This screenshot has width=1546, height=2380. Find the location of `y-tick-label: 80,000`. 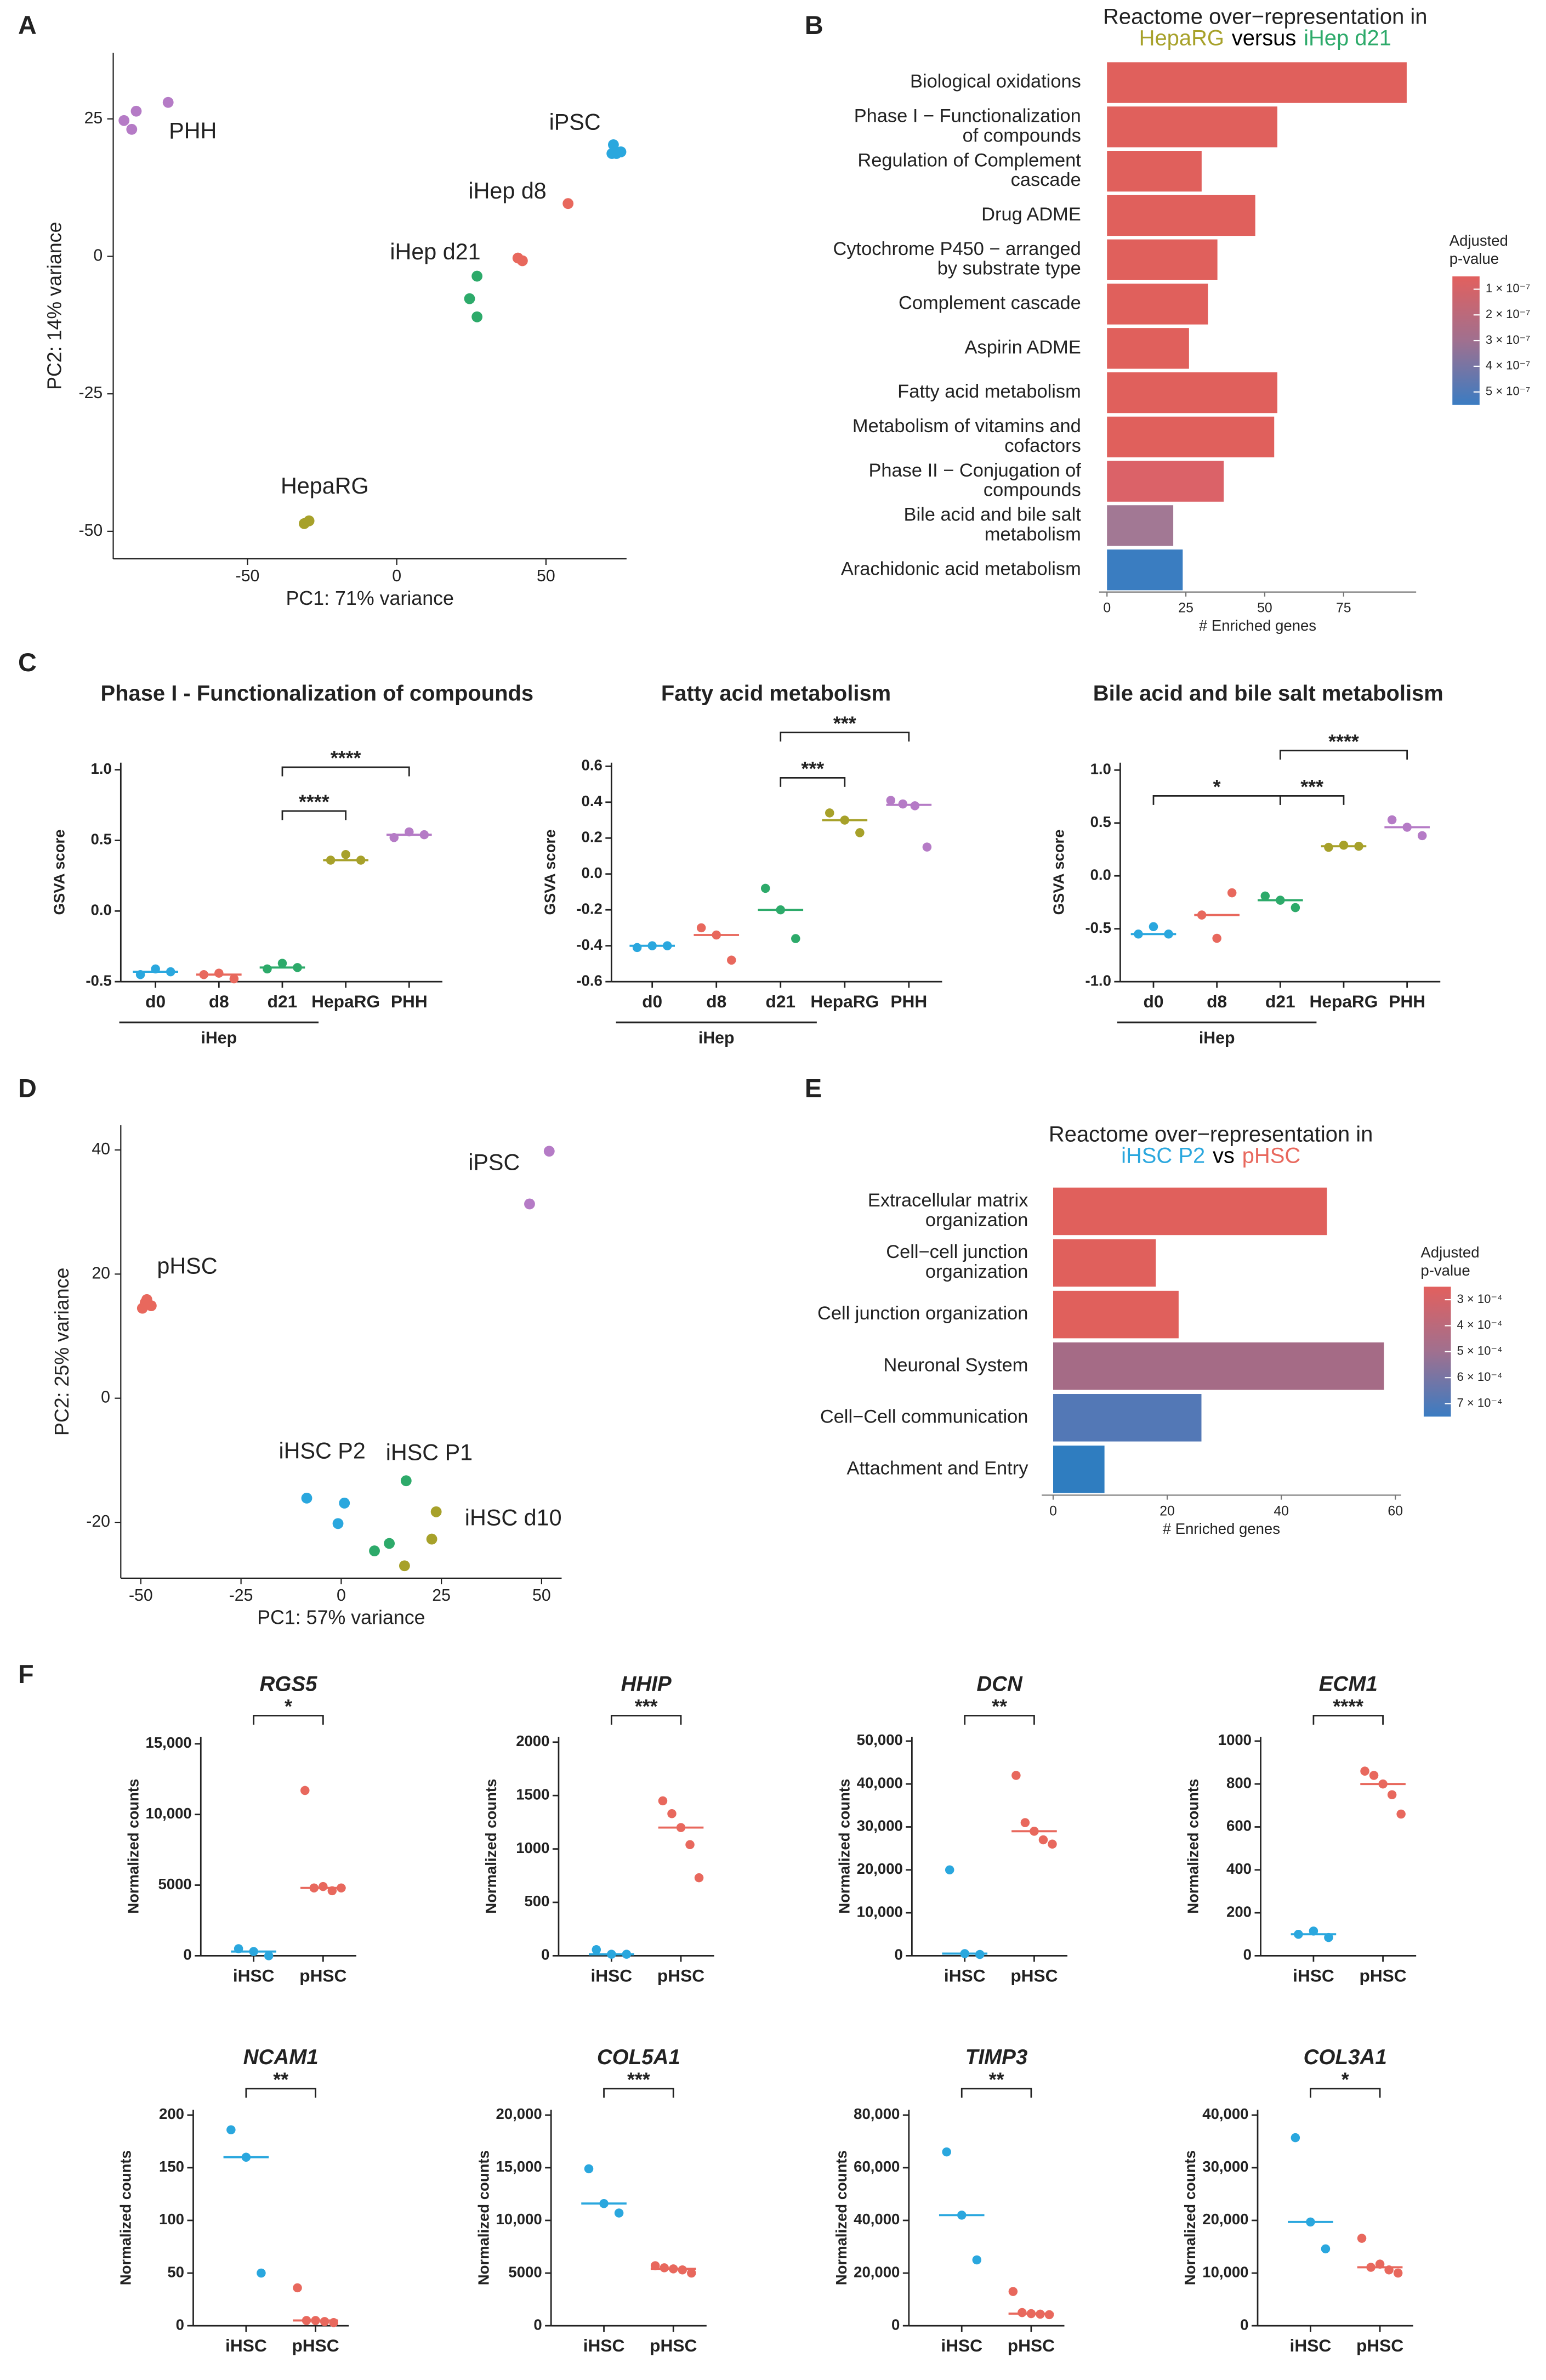

y-tick-label: 80,000 is located at coordinates (877, 2113).